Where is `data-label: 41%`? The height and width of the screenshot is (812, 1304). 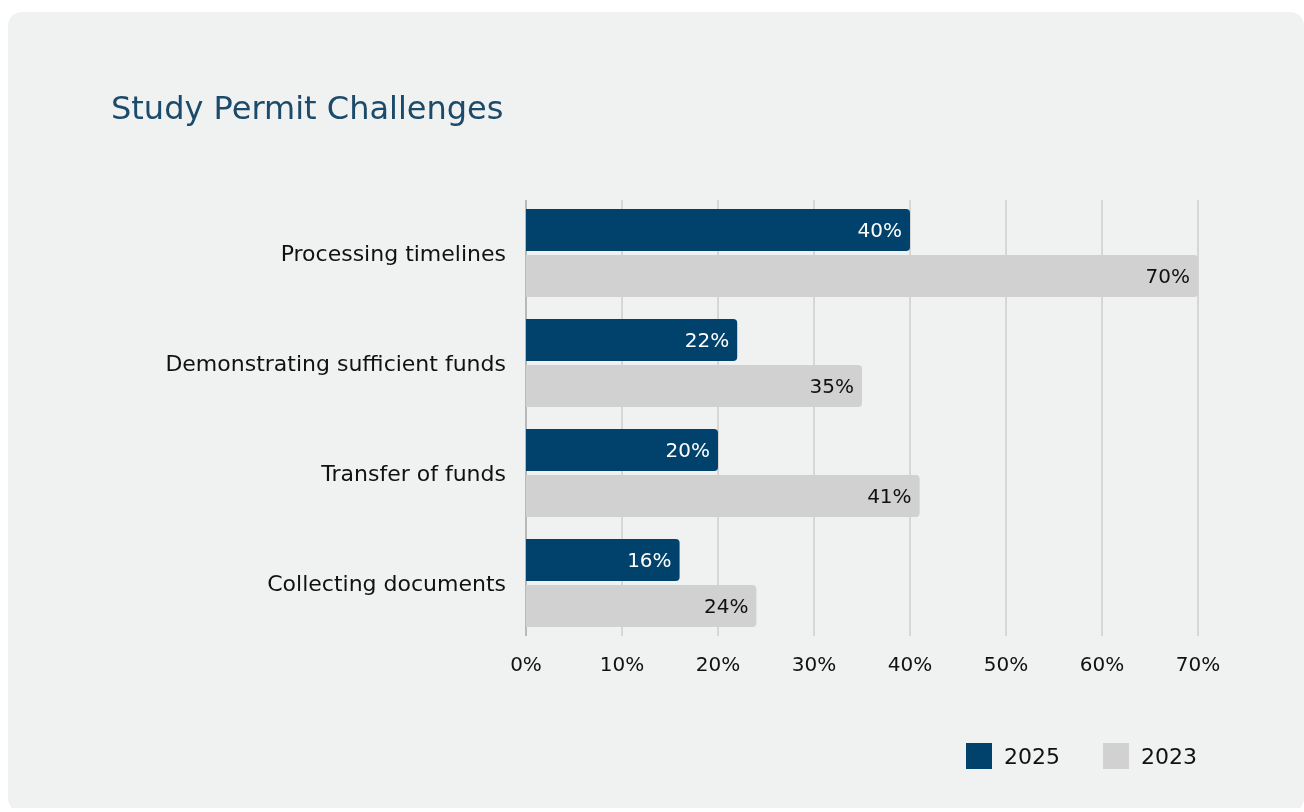
data-label: 41% is located at coordinates (889, 496).